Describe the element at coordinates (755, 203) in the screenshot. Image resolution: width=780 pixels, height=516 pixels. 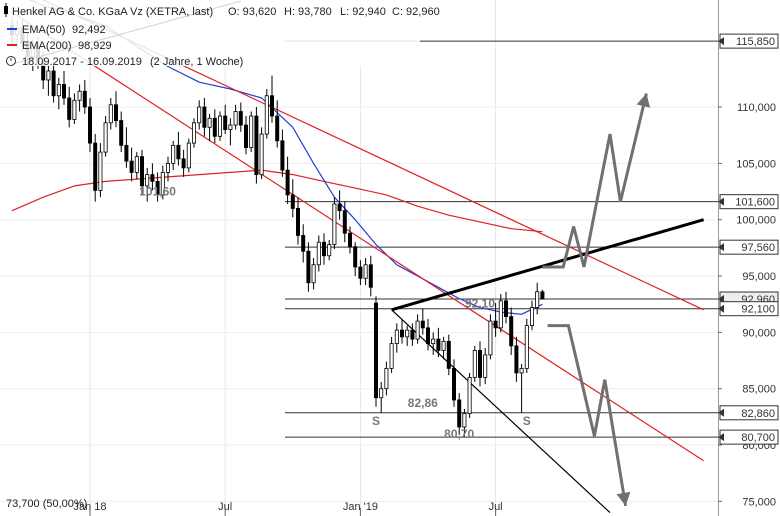
I see `price-level-label: 101,600` at that location.